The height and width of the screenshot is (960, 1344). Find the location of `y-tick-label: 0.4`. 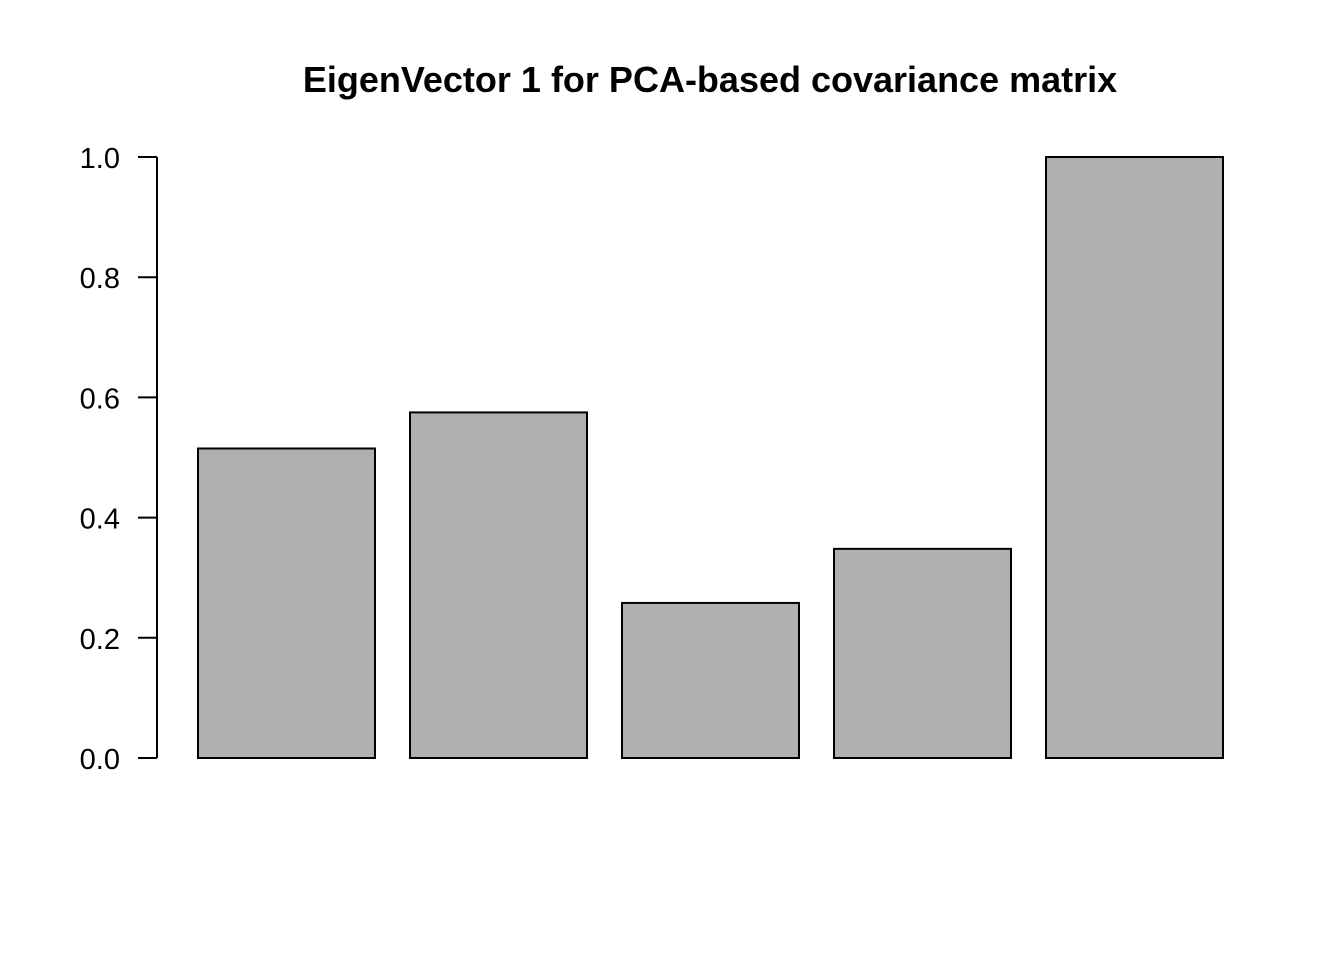

y-tick-label: 0.4 is located at coordinates (100, 520).